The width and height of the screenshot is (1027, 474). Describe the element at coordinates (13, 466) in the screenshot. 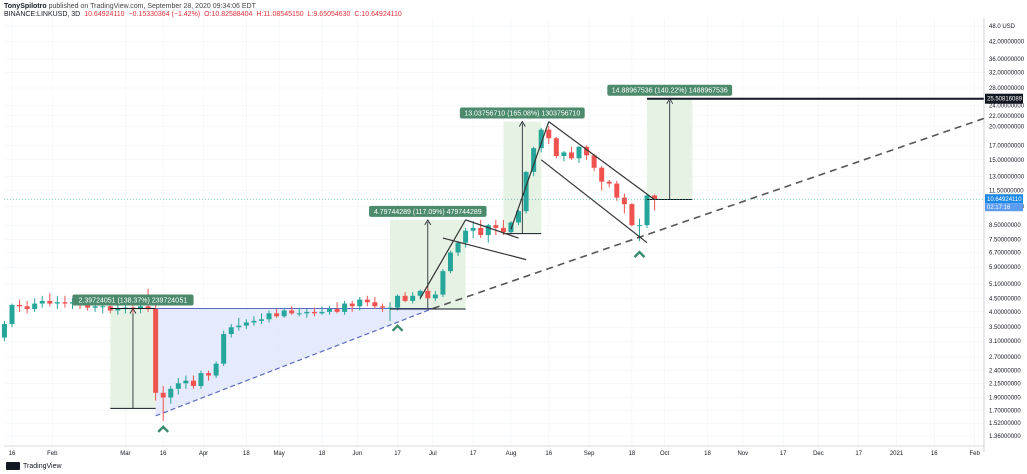

I see `tradingview-logo-icon` at that location.